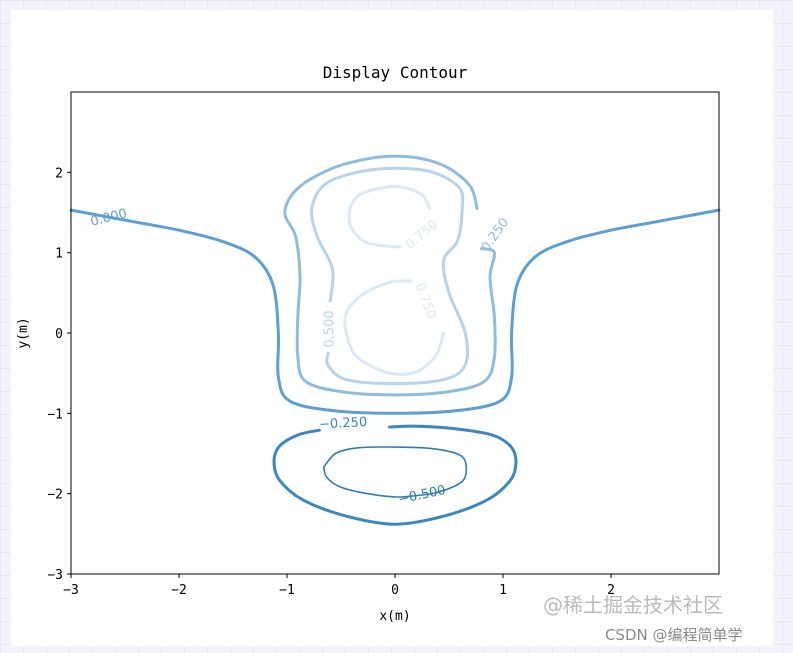 Image resolution: width=793 pixels, height=653 pixels. What do you see at coordinates (59, 334) in the screenshot?
I see `y-tick-label: 0` at bounding box center [59, 334].